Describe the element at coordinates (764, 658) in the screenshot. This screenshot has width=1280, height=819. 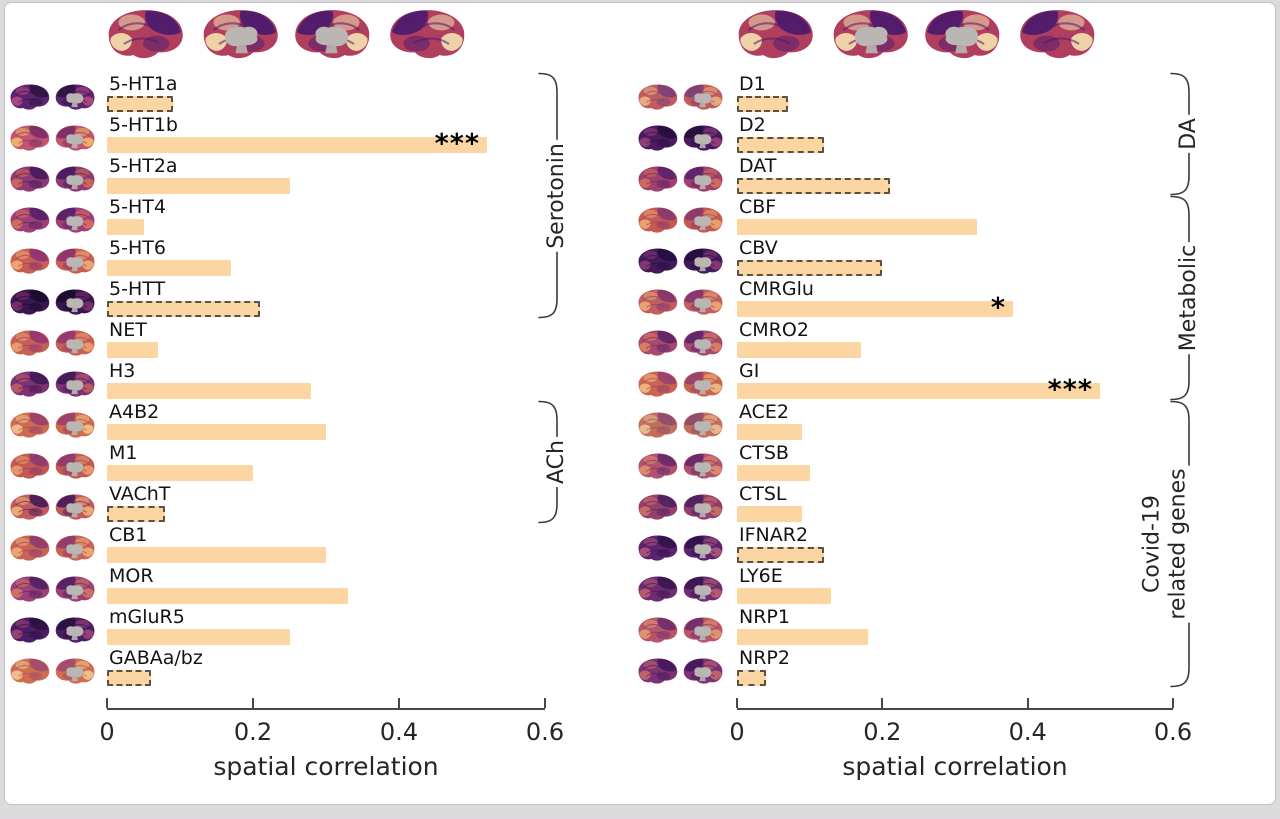
I see `row-label: NRP2` at that location.